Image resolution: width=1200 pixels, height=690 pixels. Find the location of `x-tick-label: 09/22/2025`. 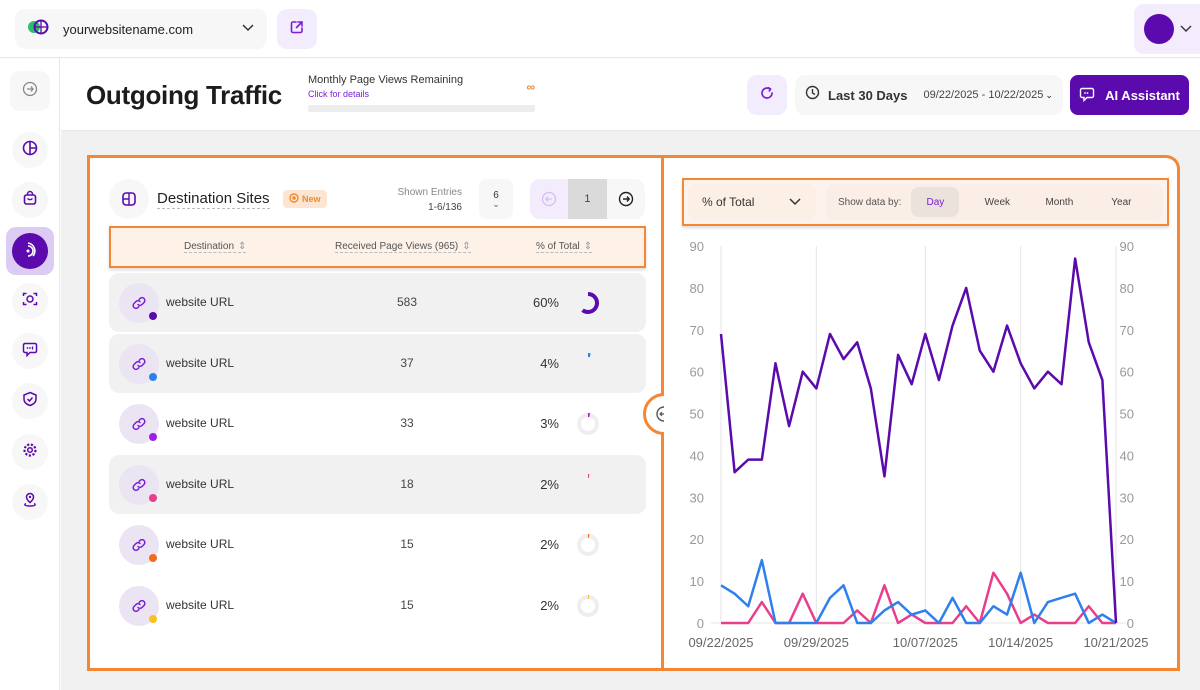

x-tick-label: 09/22/2025 is located at coordinates (720, 642).